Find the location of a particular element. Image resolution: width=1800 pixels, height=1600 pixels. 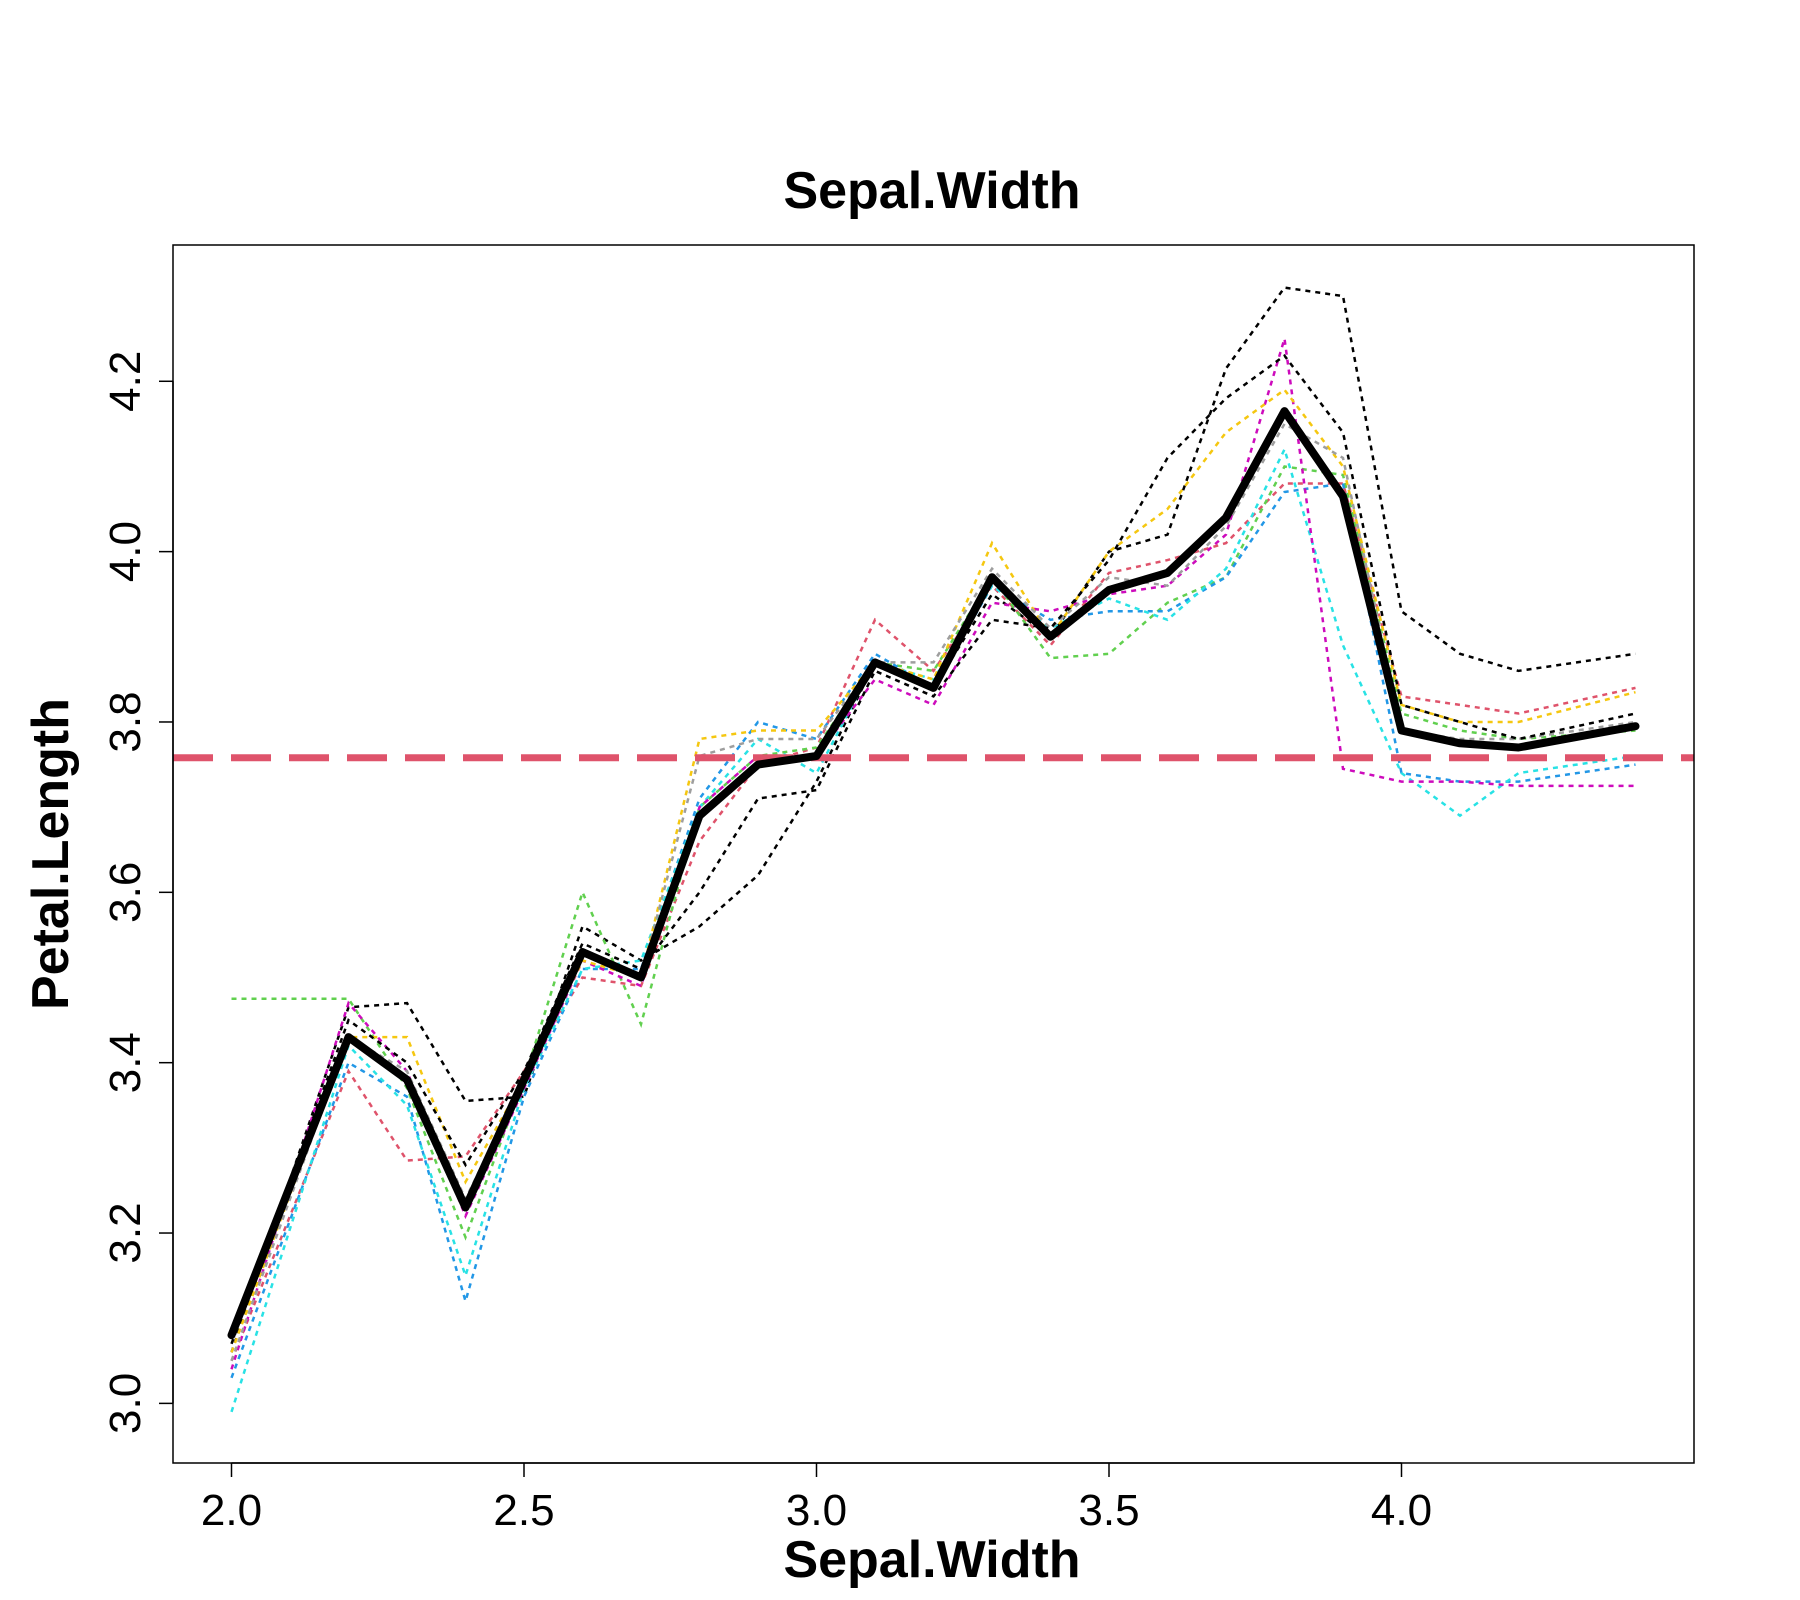

y-tick-label: 3.4 is located at coordinates (125, 1062).